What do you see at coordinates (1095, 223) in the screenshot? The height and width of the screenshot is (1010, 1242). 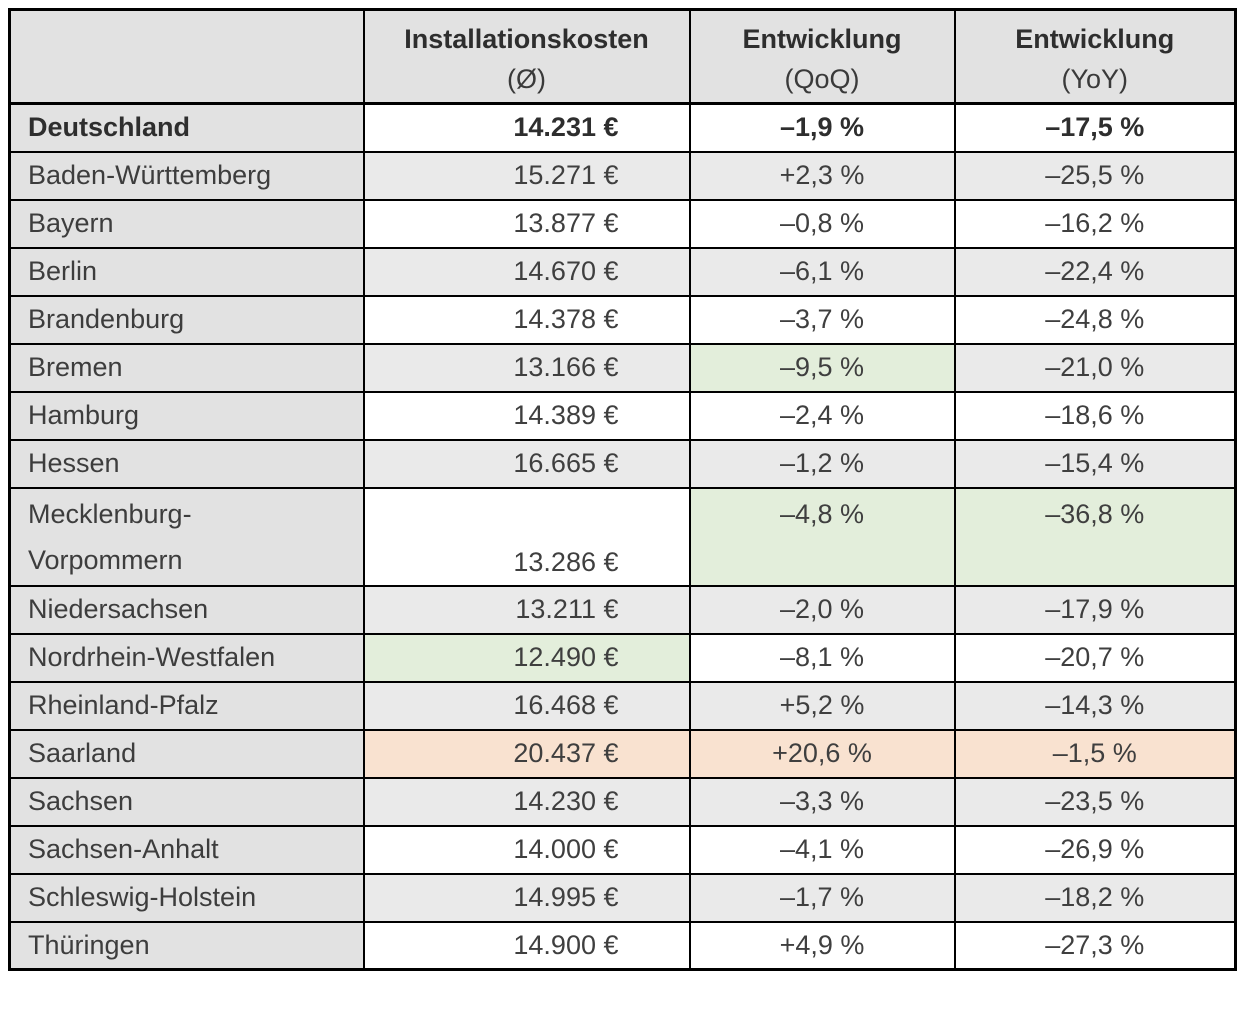 I see `yoy-value-cell: –16,2 %` at bounding box center [1095, 223].